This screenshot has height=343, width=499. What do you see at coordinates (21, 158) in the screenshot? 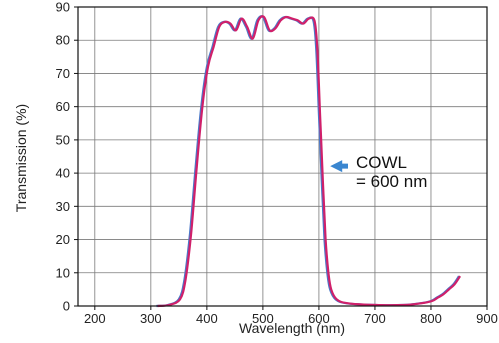
I see `y-axis-title: Transmission (%)` at bounding box center [21, 158].